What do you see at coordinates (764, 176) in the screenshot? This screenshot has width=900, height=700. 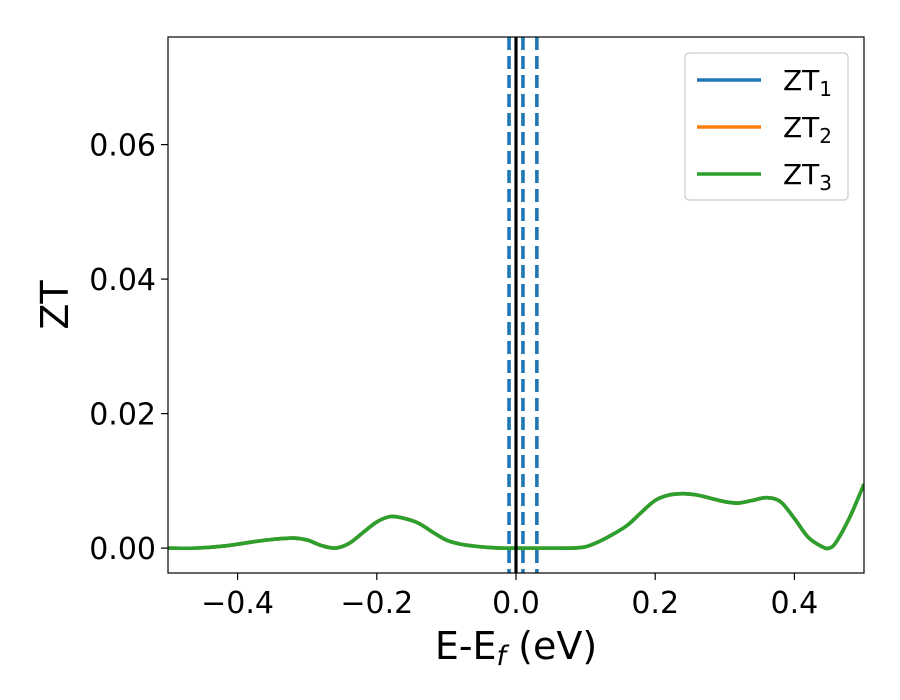 I see `legend-entry-3: ZT3` at bounding box center [764, 176].